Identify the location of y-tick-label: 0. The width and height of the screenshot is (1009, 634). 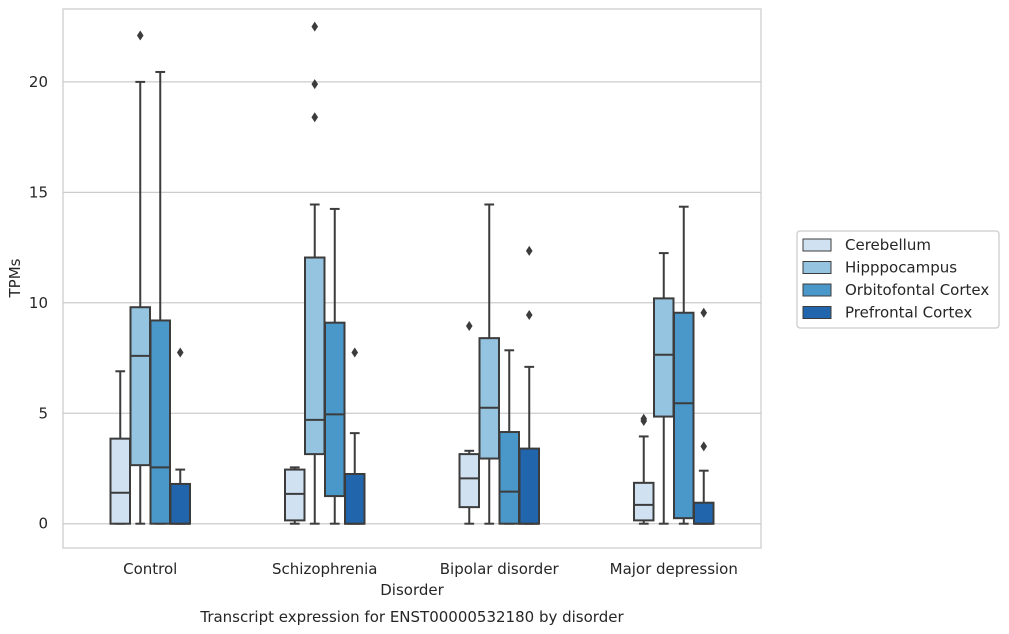
(43, 524).